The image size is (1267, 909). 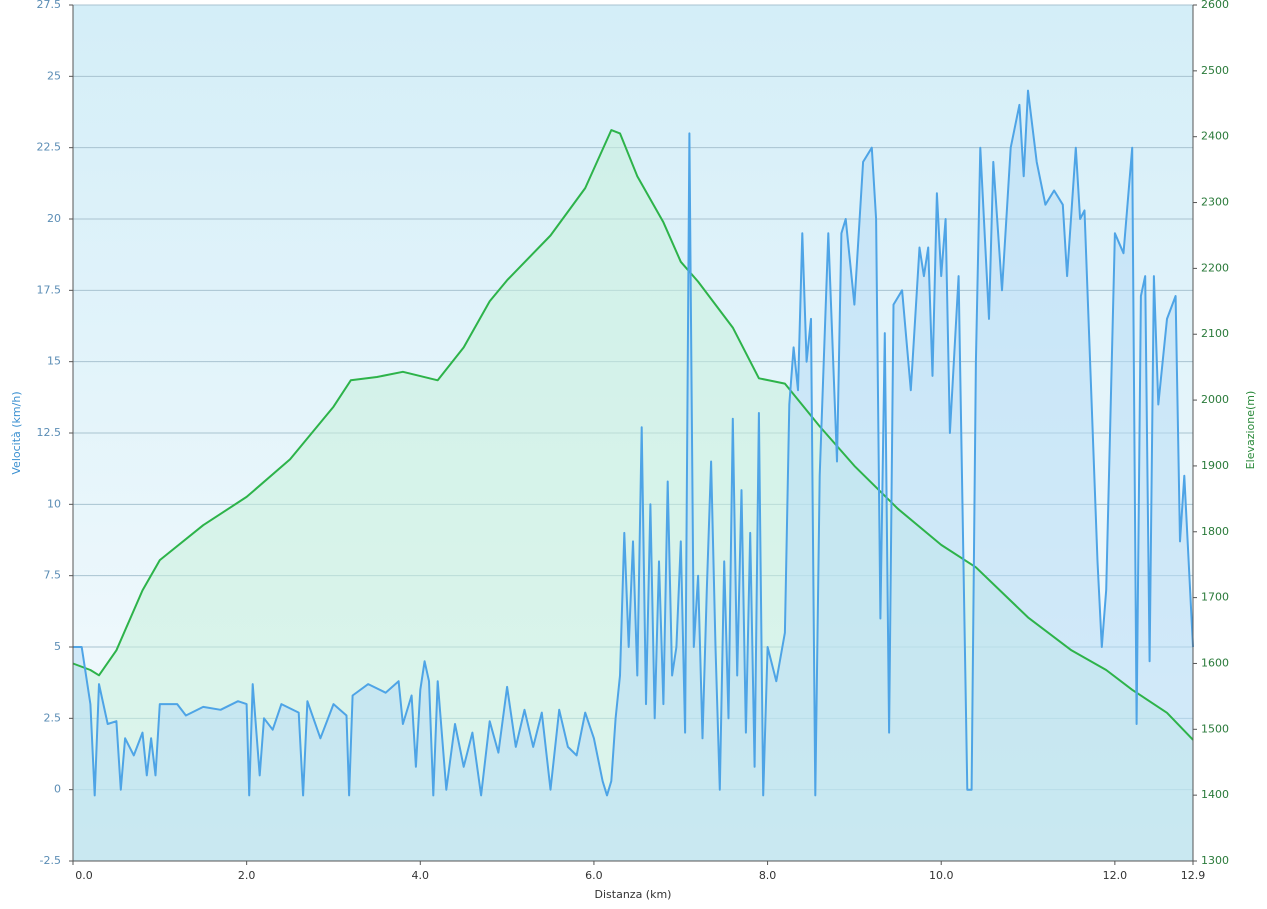 What do you see at coordinates (247, 875) in the screenshot?
I see `x-tick-label: 2.0` at bounding box center [247, 875].